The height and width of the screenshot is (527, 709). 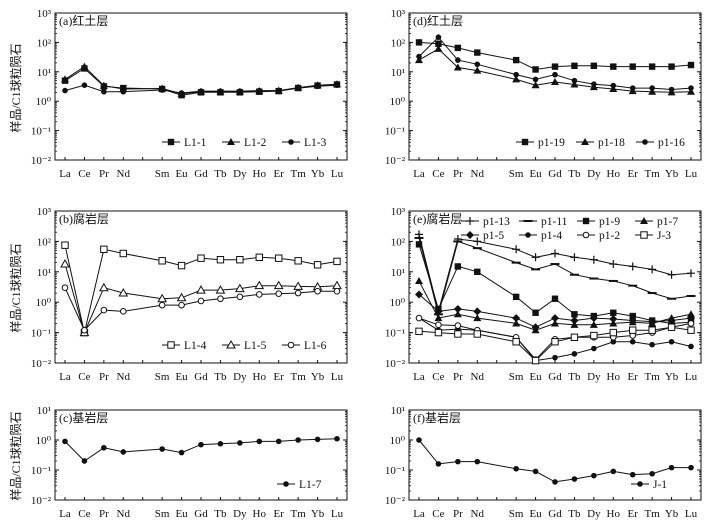 What do you see at coordinates (395, 471) in the screenshot?
I see `y-tick-label: 10⁻¹` at bounding box center [395, 471].